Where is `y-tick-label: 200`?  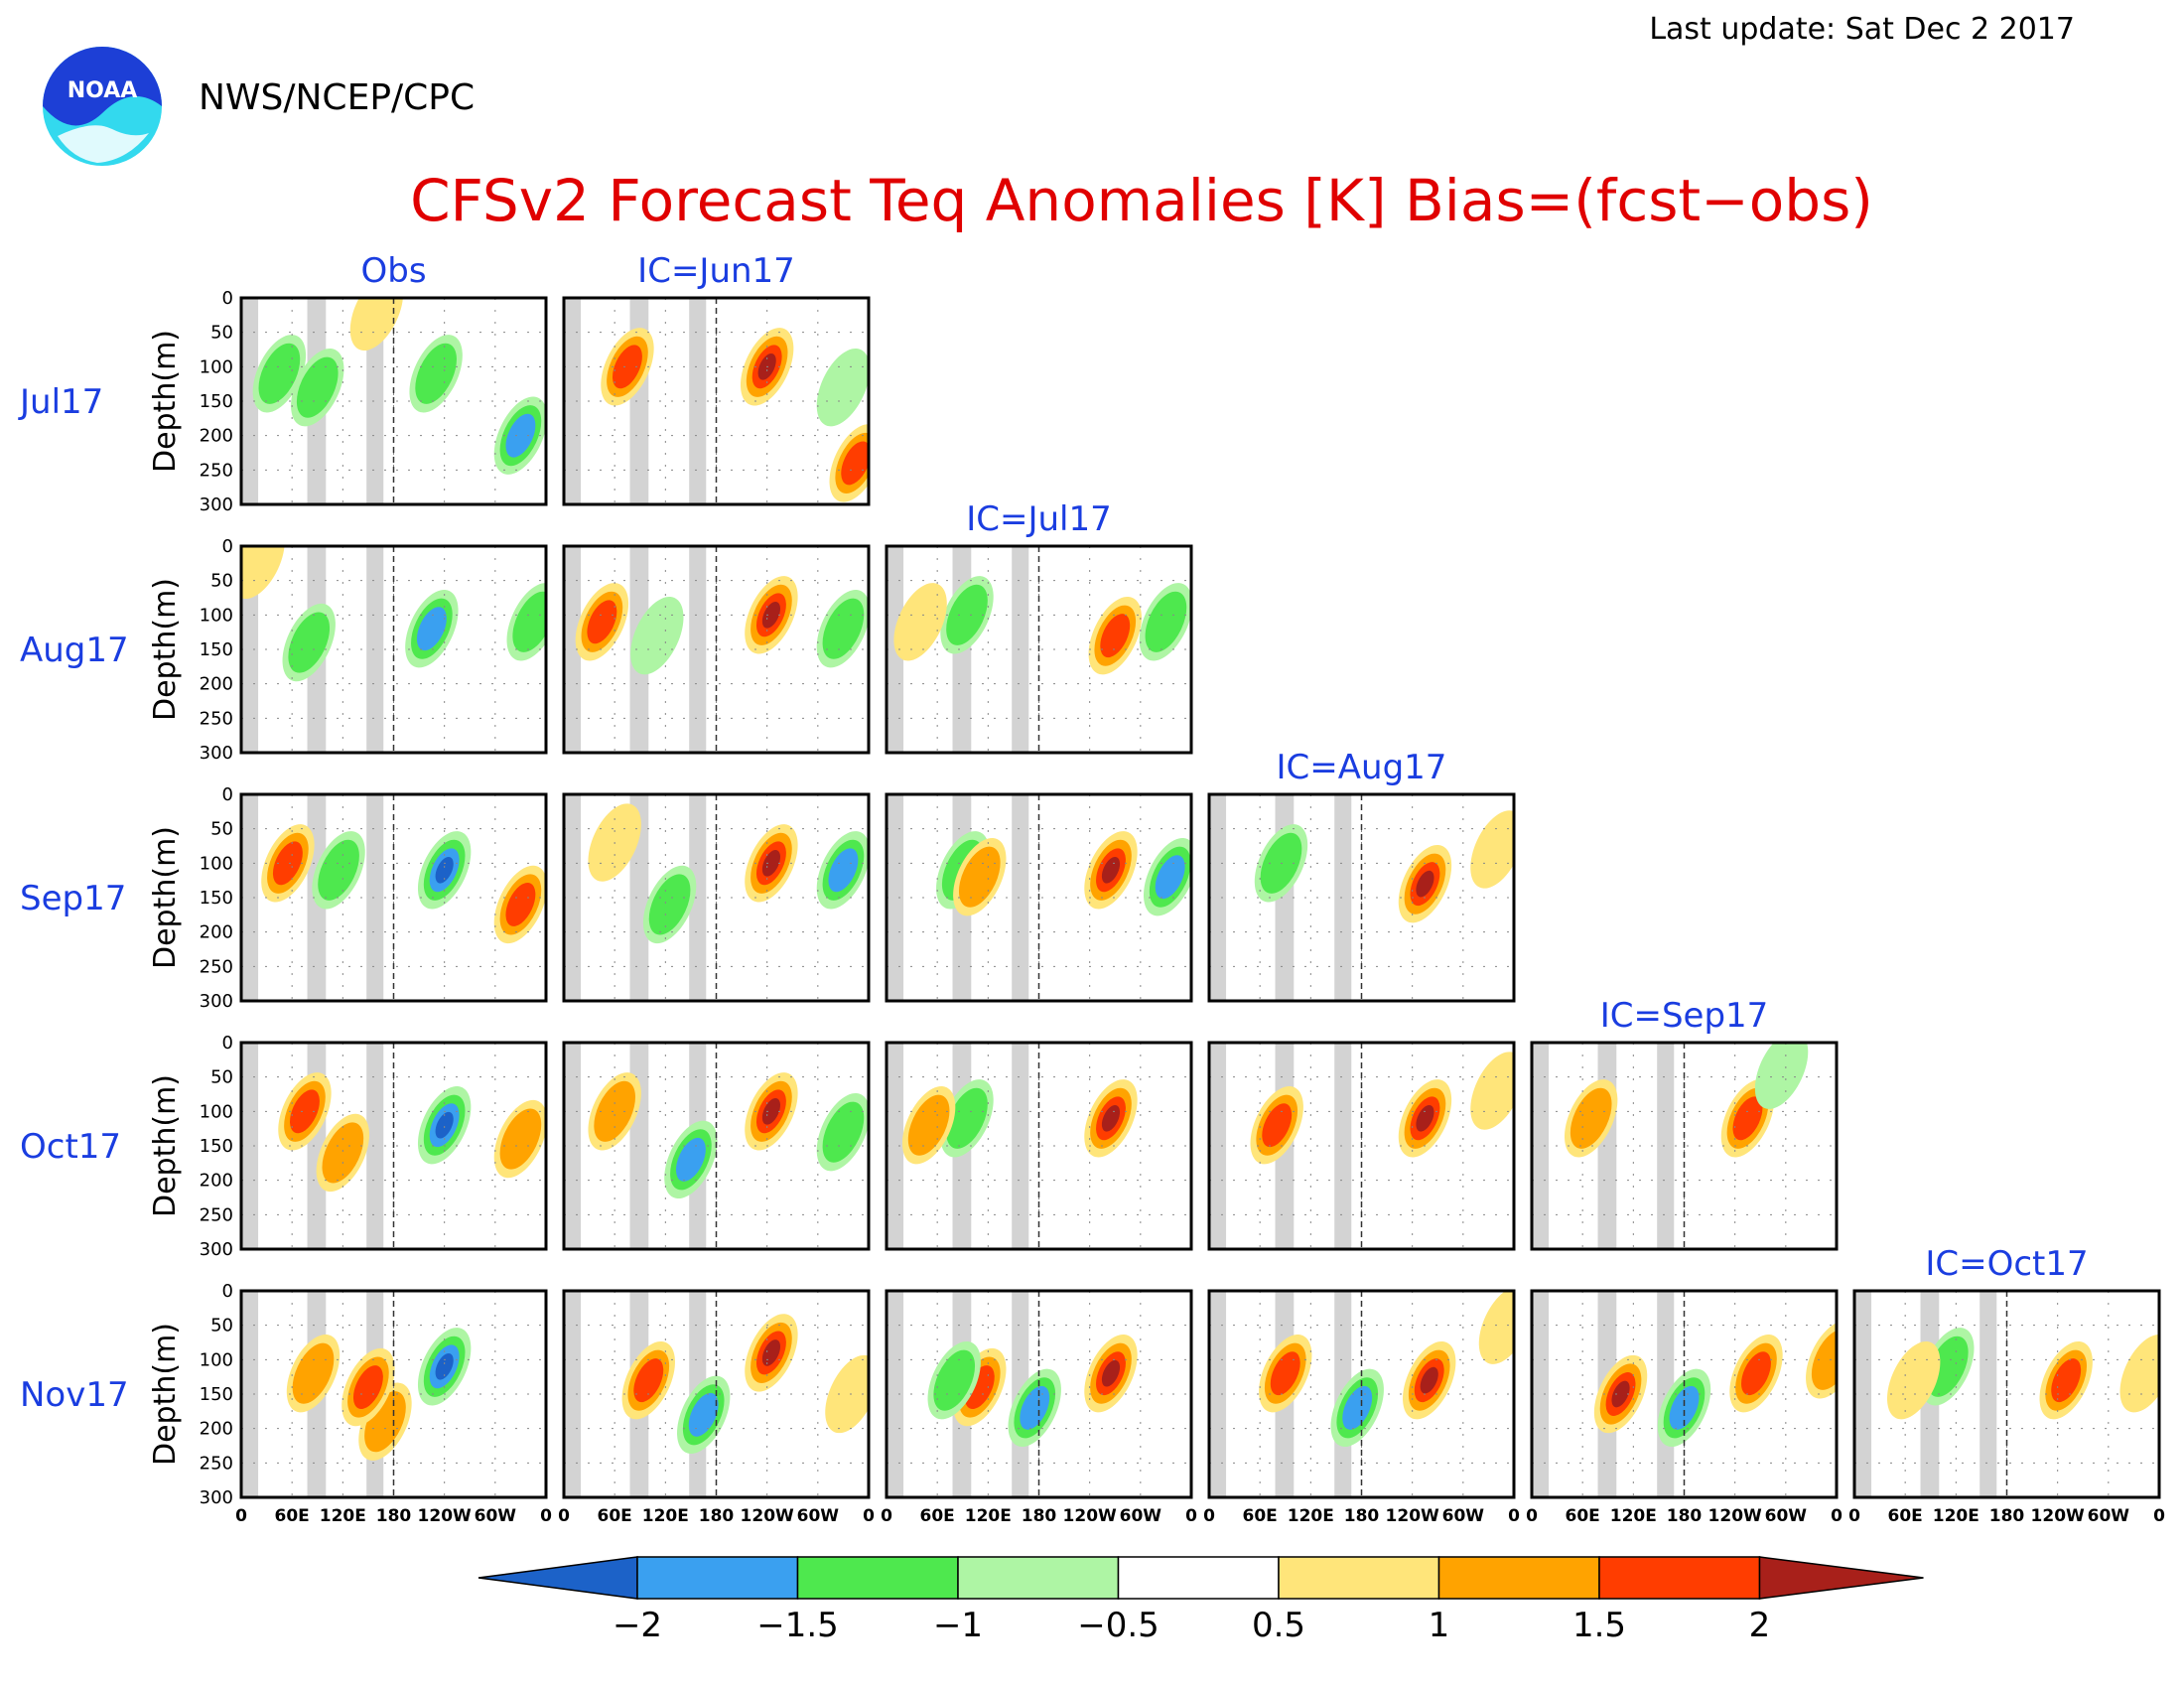
y-tick-label: 200 is located at coordinates (216, 436).